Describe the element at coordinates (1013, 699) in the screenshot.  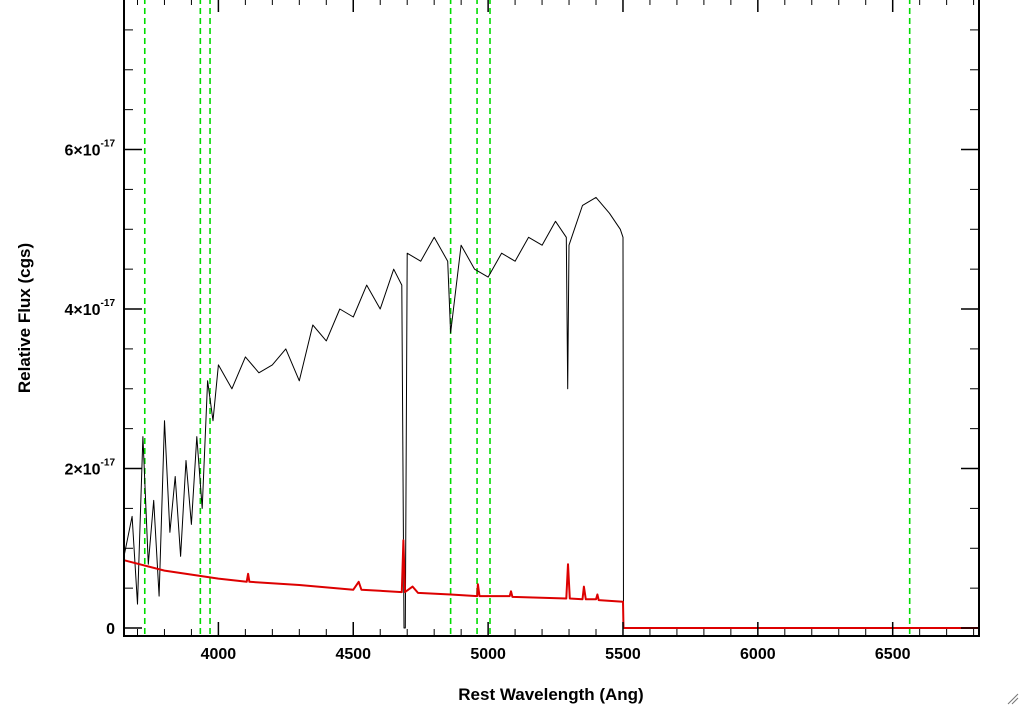
I see `resize-grip-icon` at that location.